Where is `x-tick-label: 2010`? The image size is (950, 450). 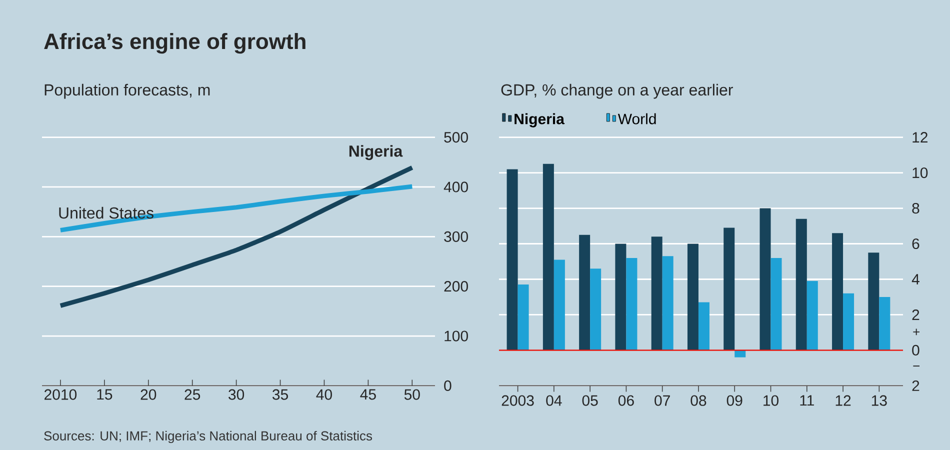 x-tick-label: 2010 is located at coordinates (60, 394).